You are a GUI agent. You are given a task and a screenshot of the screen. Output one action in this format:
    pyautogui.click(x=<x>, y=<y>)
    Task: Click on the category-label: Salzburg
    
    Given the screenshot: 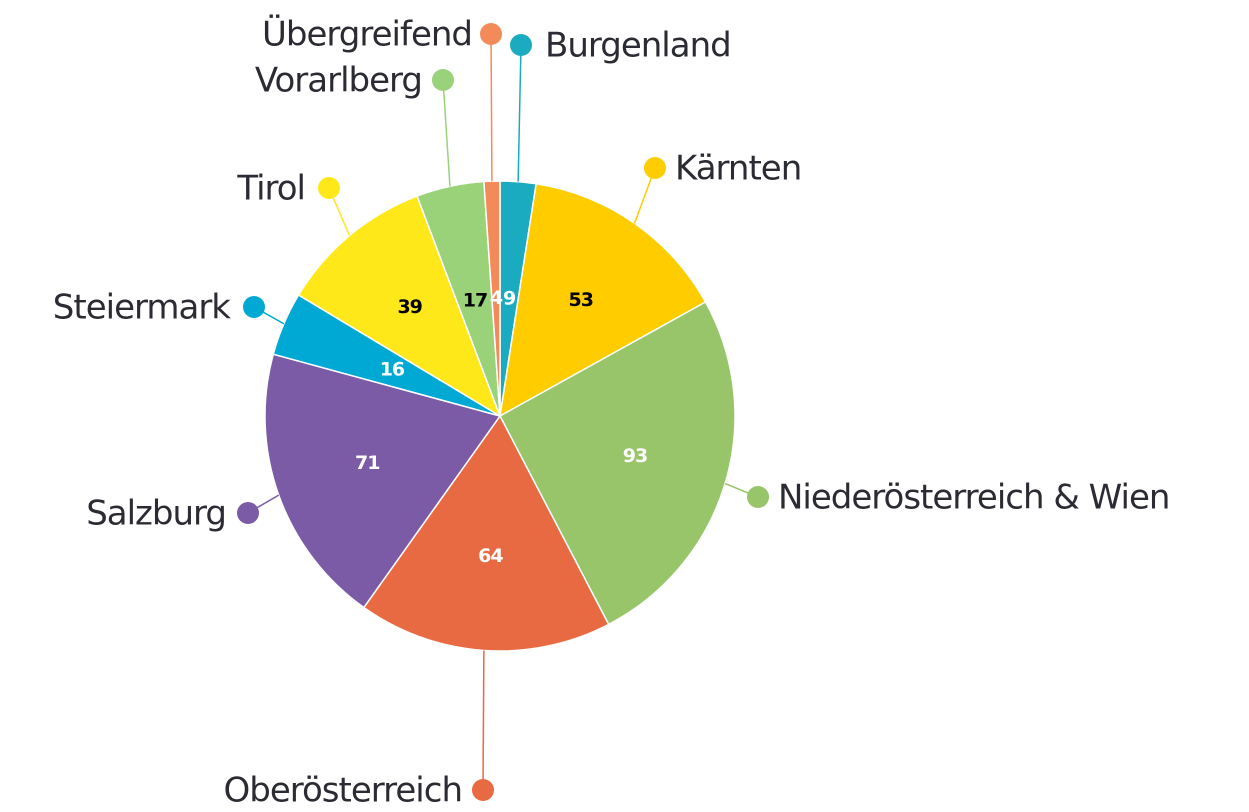 What is the action you would take?
    pyautogui.click(x=156, y=514)
    